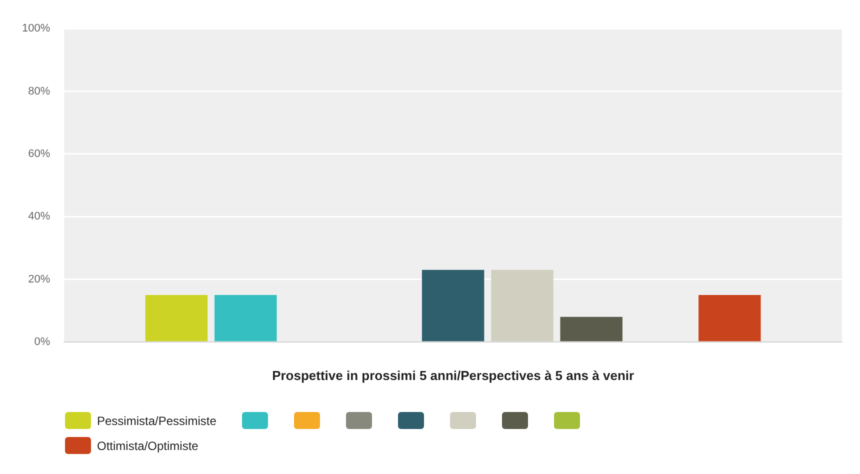 The width and height of the screenshot is (860, 474). I want to click on y-tick-label: 40%, so click(39, 216).